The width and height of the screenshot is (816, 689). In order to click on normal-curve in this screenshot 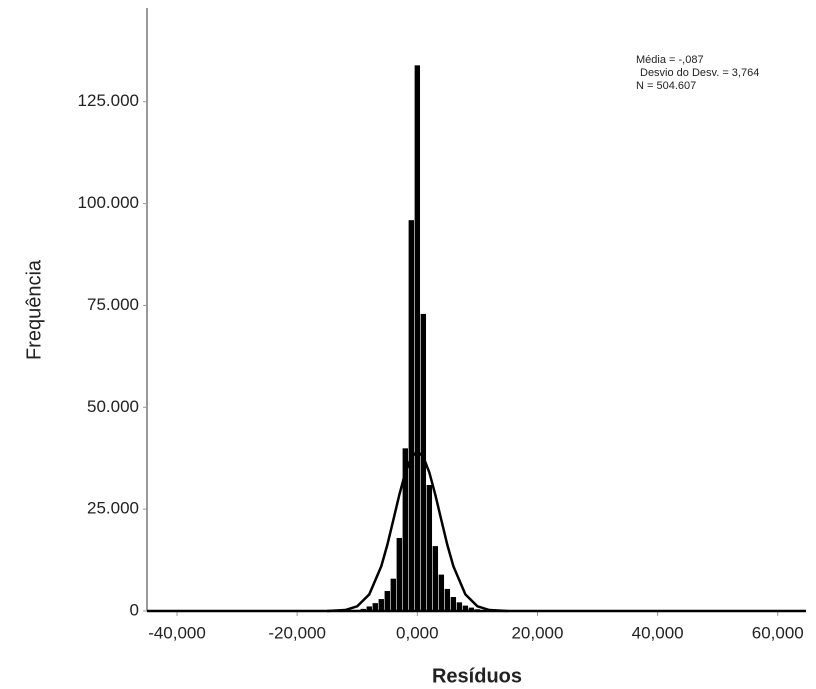, I will do `click(417, 531)`.